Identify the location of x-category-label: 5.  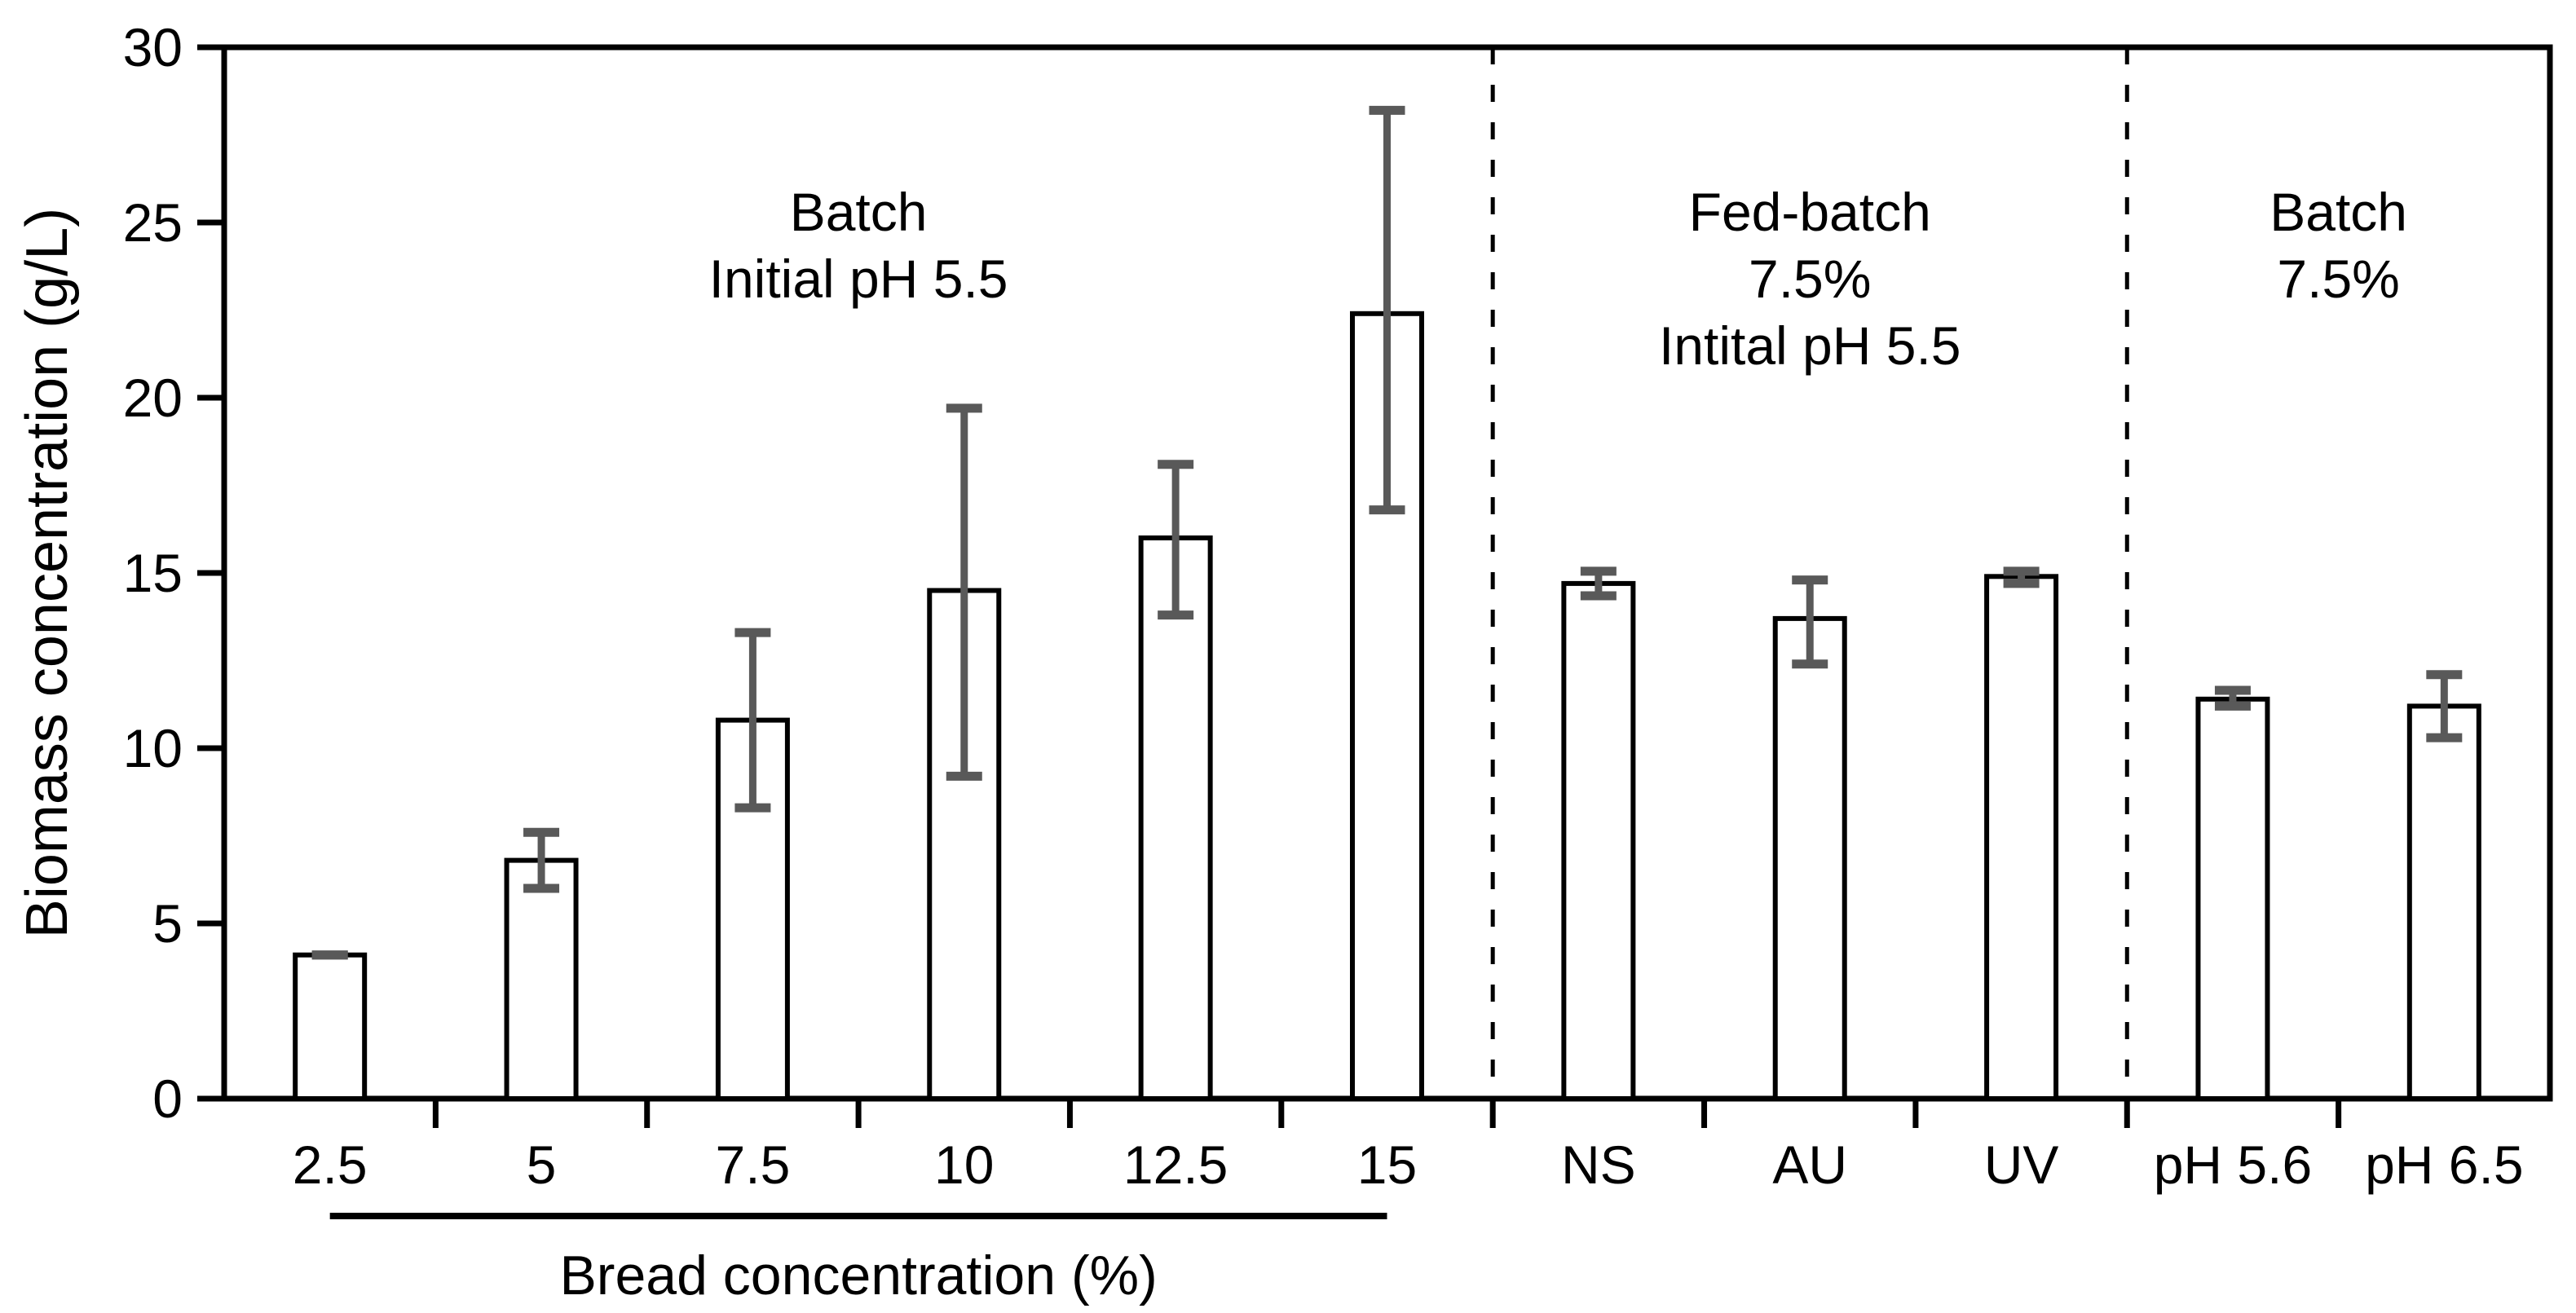
(542, 1165).